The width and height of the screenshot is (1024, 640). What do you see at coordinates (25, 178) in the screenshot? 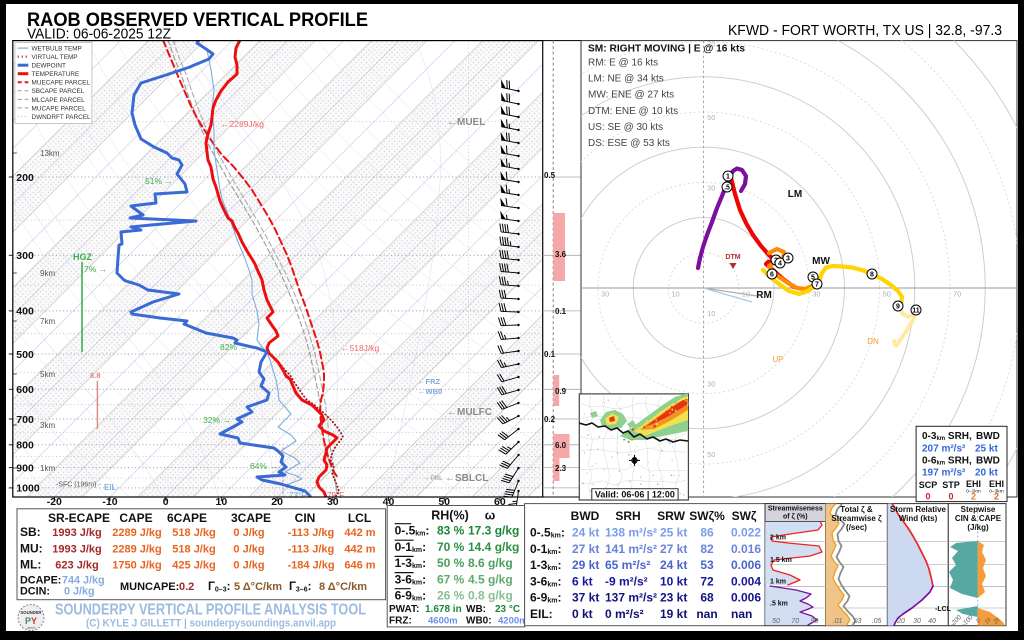
I see `svg-text: 200` at bounding box center [25, 178].